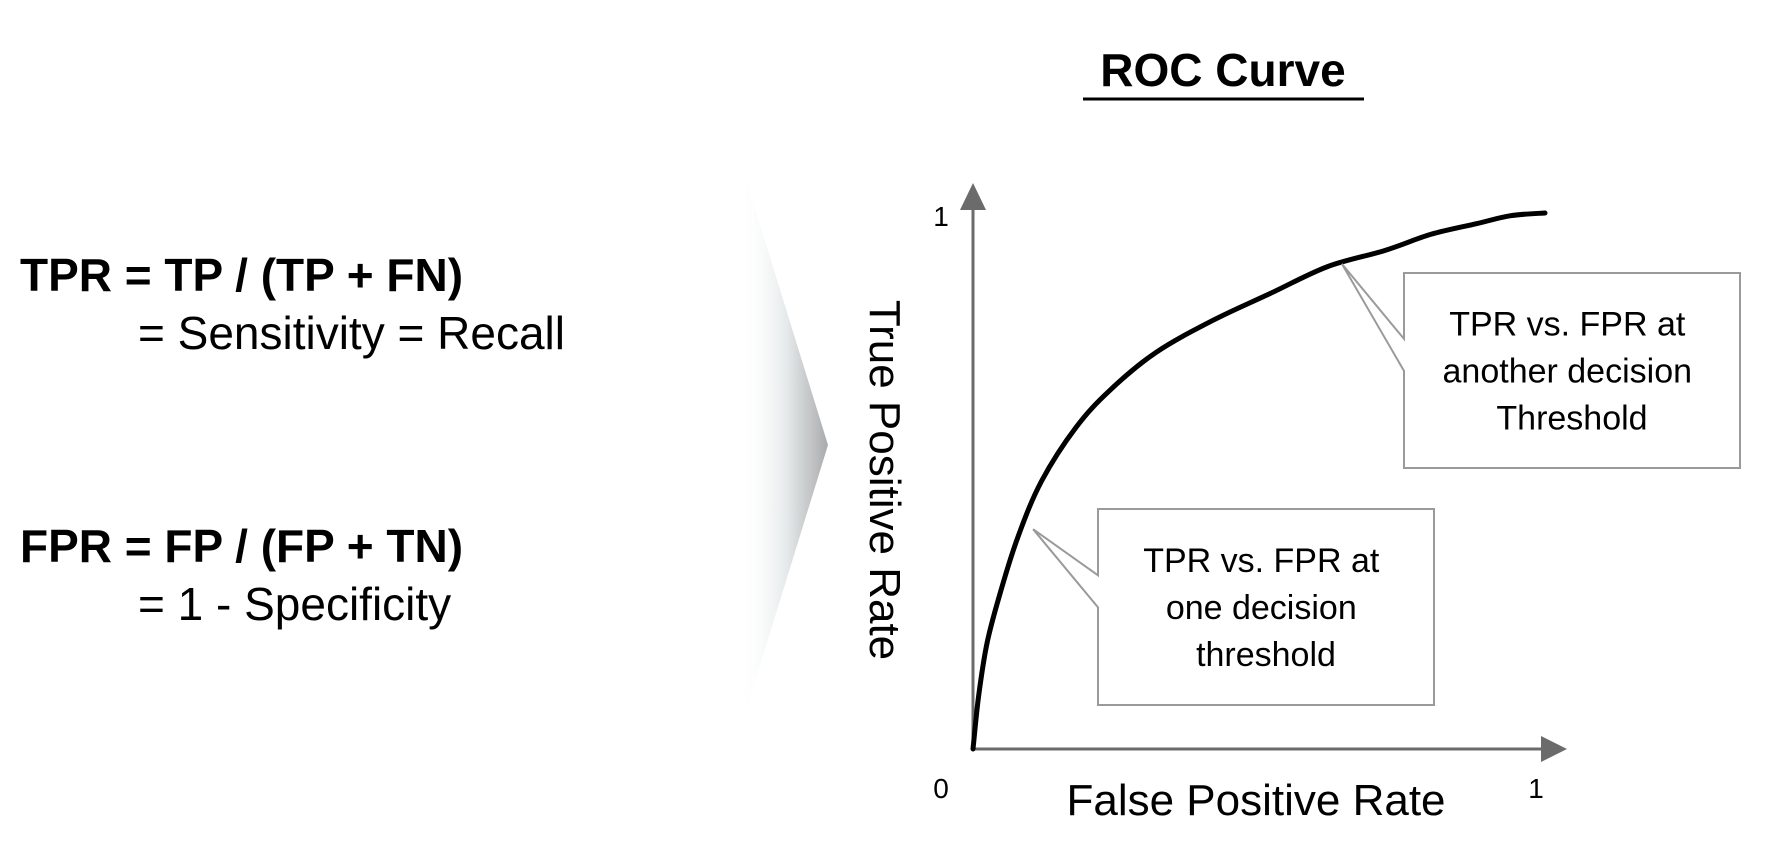  I want to click on tpr-formula-sub: = Sensitivity = Recall, so click(351, 333).